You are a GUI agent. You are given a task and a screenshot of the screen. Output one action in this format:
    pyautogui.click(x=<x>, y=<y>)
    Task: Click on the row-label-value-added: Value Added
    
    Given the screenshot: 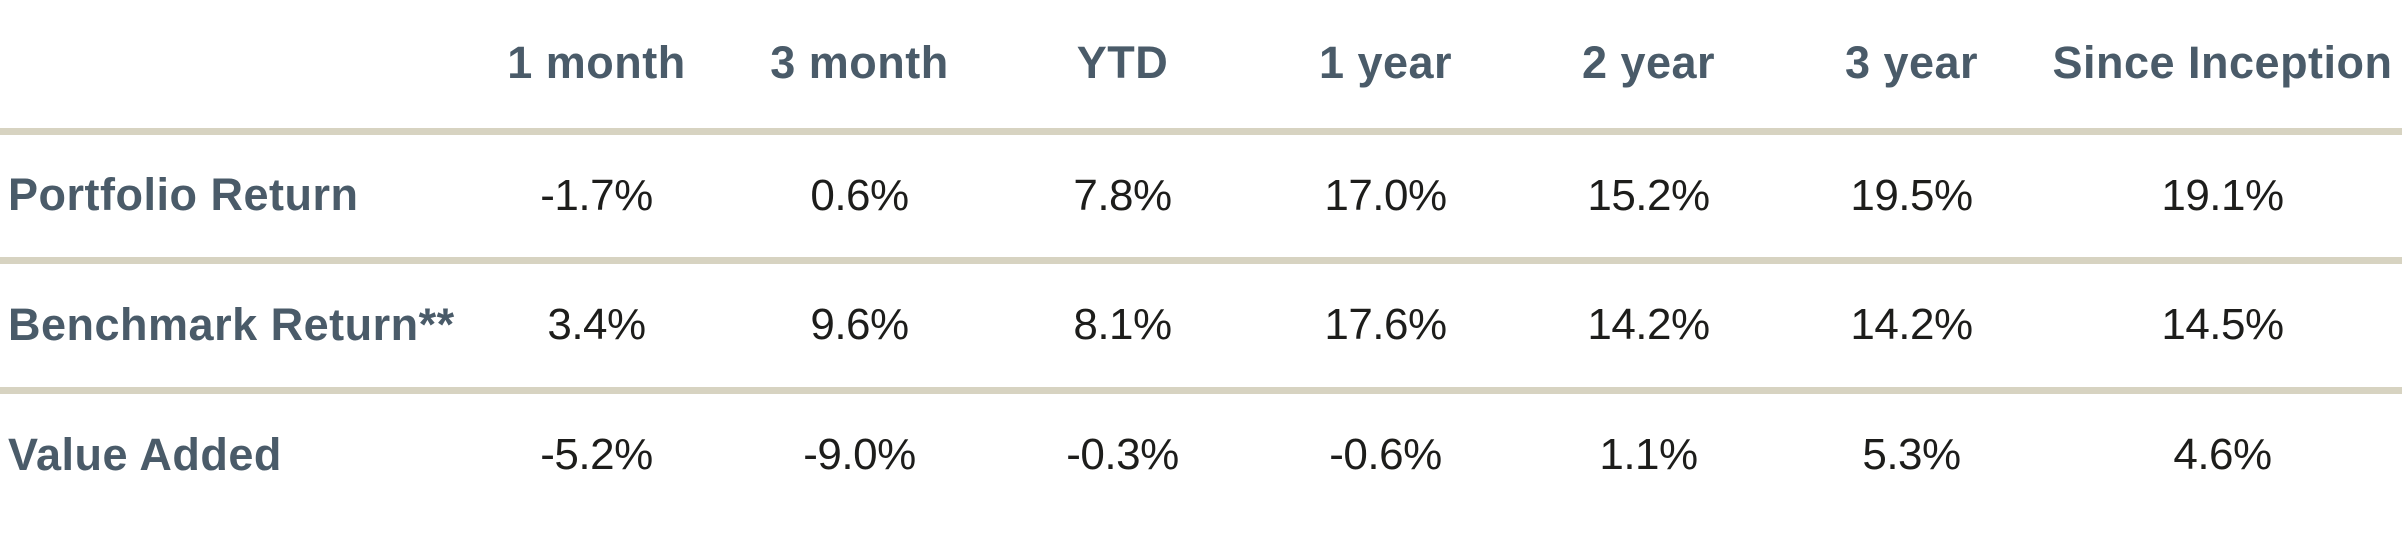 What is the action you would take?
    pyautogui.click(x=145, y=454)
    